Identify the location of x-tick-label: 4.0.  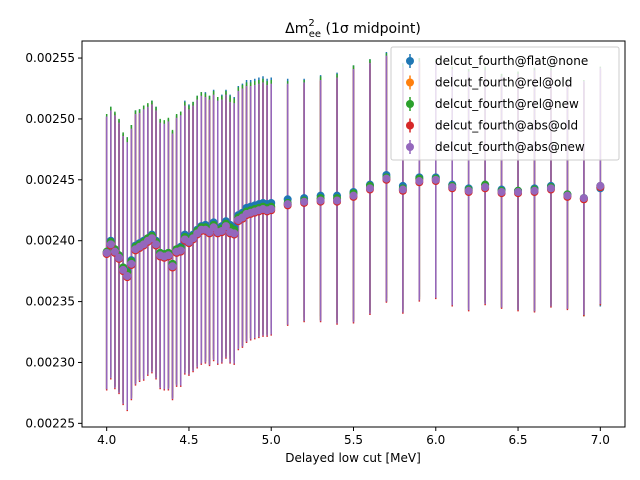
(106, 440).